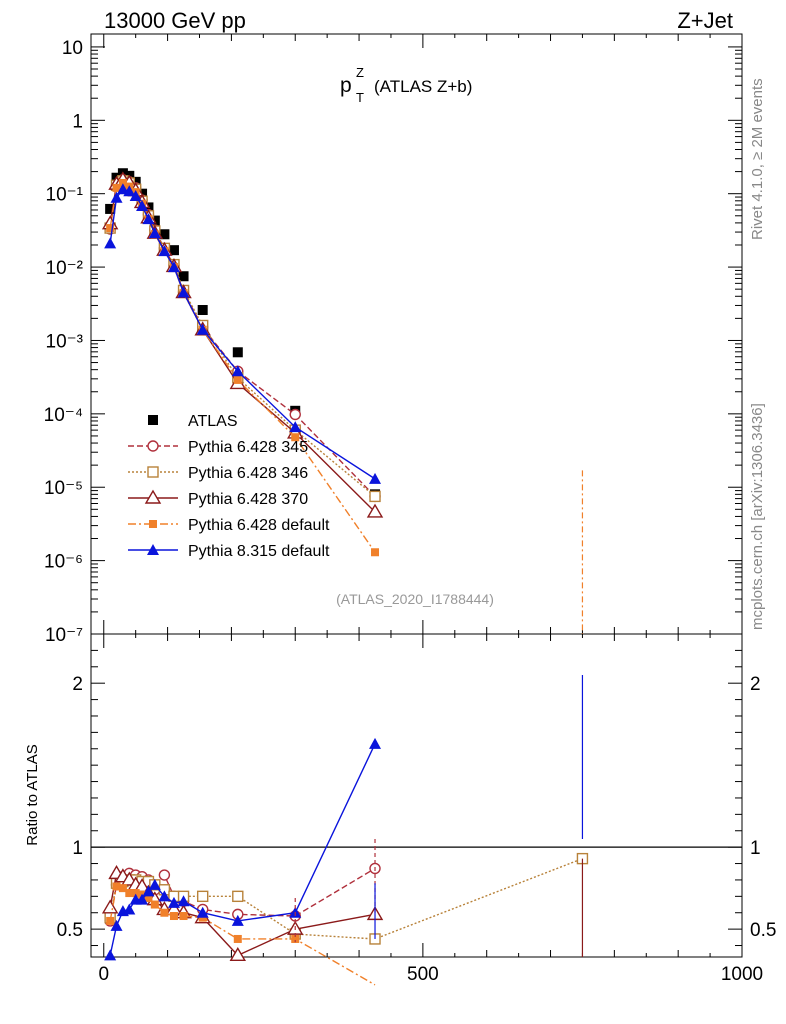 The height and width of the screenshot is (1024, 786). What do you see at coordinates (65, 195) in the screenshot?
I see `y-tick-label: 10⁻¹` at bounding box center [65, 195].